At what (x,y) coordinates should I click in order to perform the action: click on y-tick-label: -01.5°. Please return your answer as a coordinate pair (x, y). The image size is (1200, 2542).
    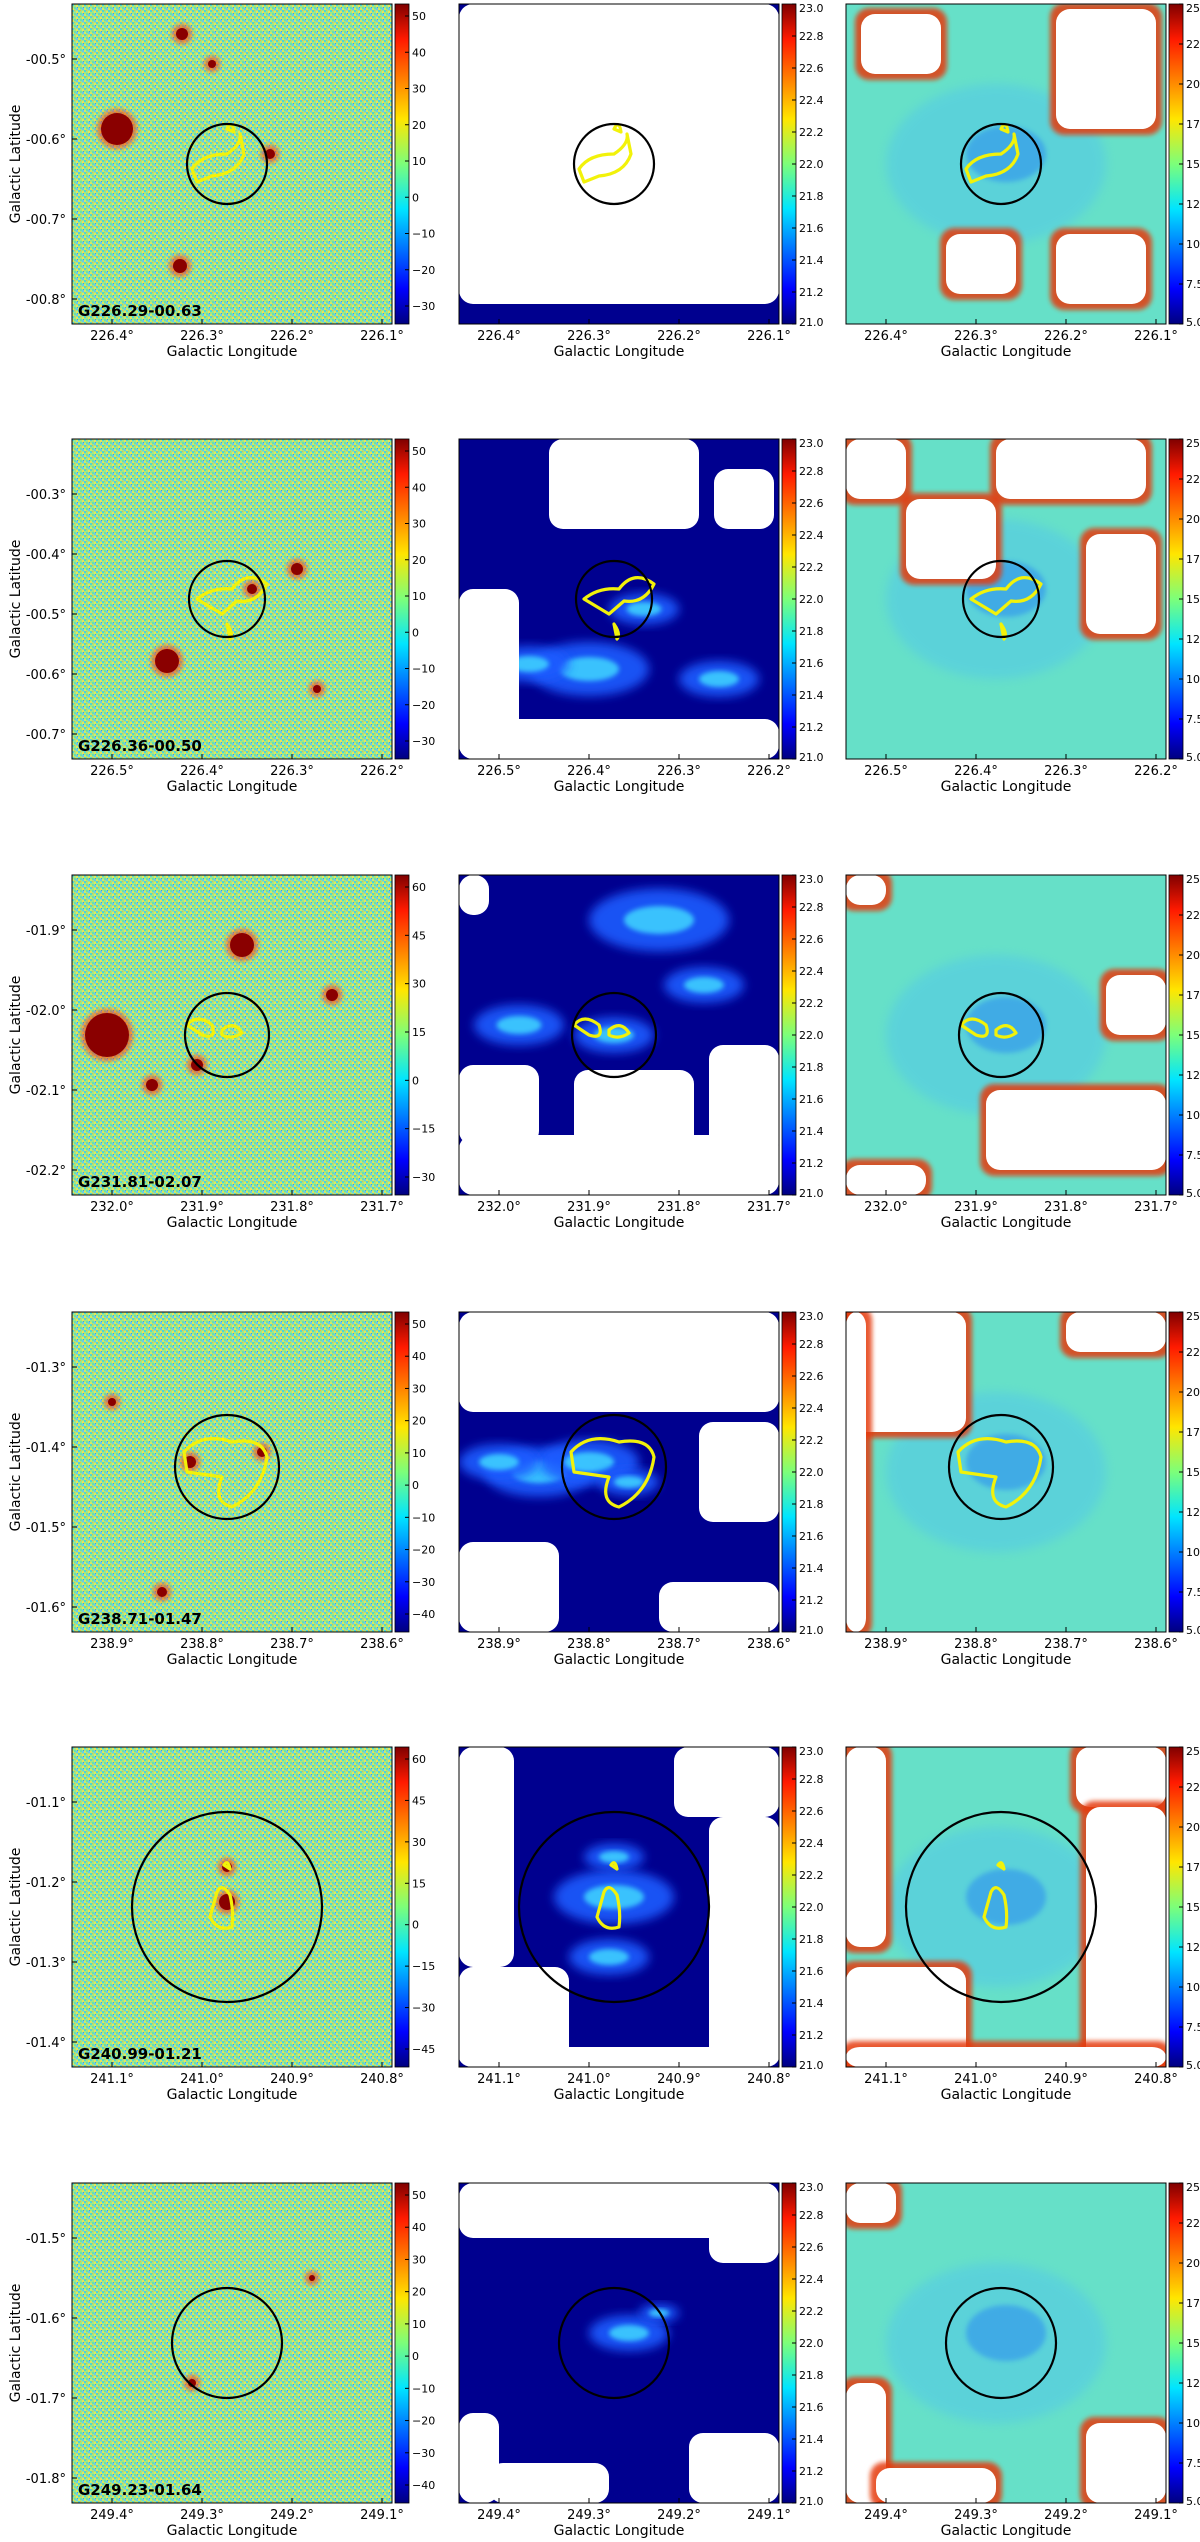
    Looking at the image, I should click on (46, 1528).